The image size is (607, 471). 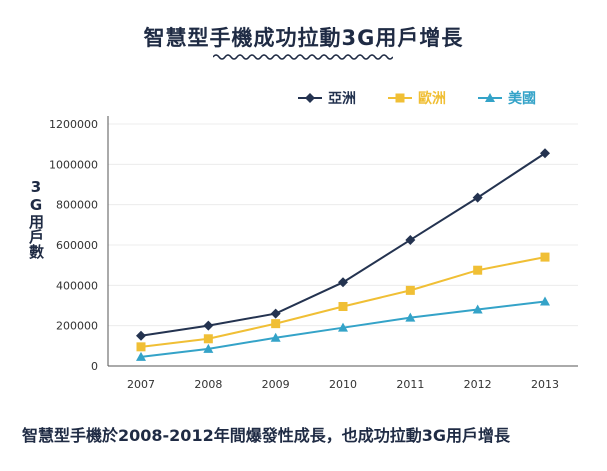 What do you see at coordinates (77, 326) in the screenshot?
I see `y-tick-label: 200000` at bounding box center [77, 326].